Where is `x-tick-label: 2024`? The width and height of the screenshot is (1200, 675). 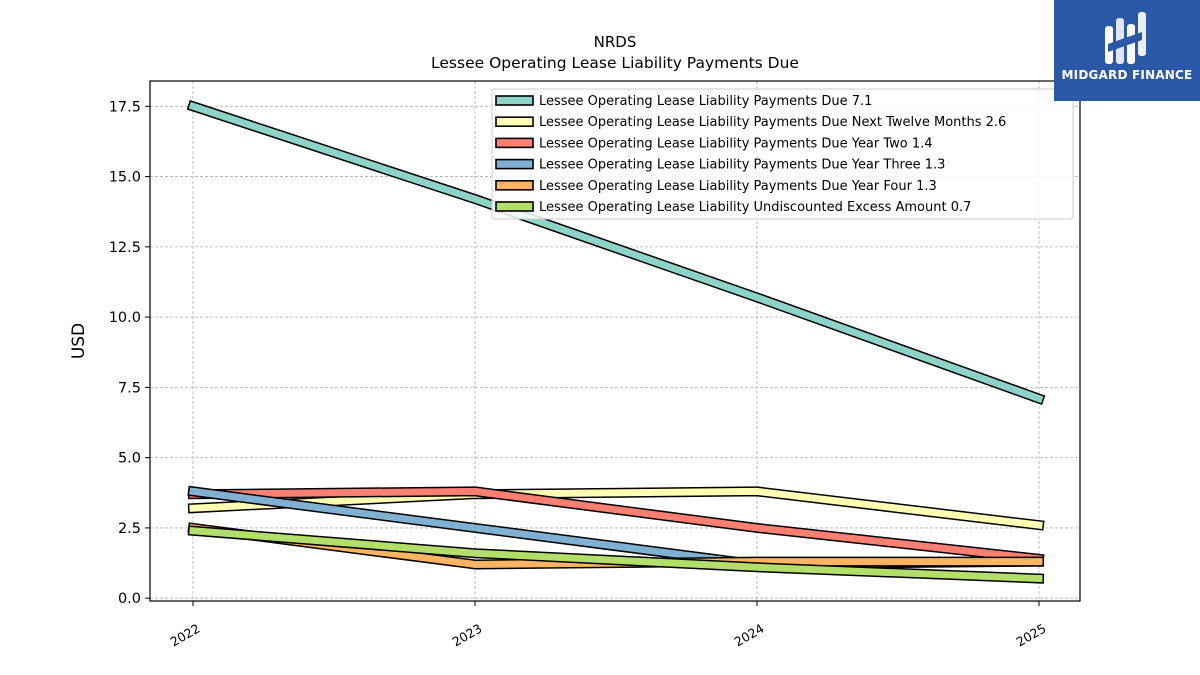
x-tick-label: 2024 is located at coordinates (748, 635).